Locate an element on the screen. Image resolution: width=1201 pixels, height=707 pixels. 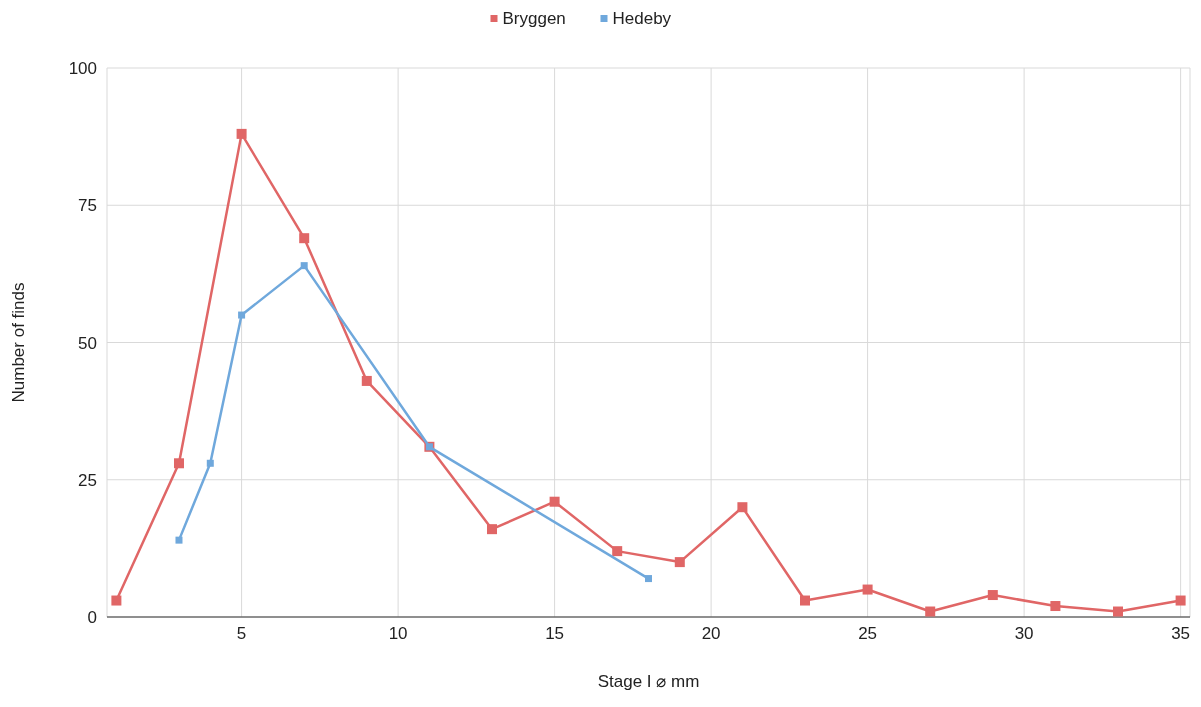
y-tick-label: 100 is located at coordinates (82, 68).